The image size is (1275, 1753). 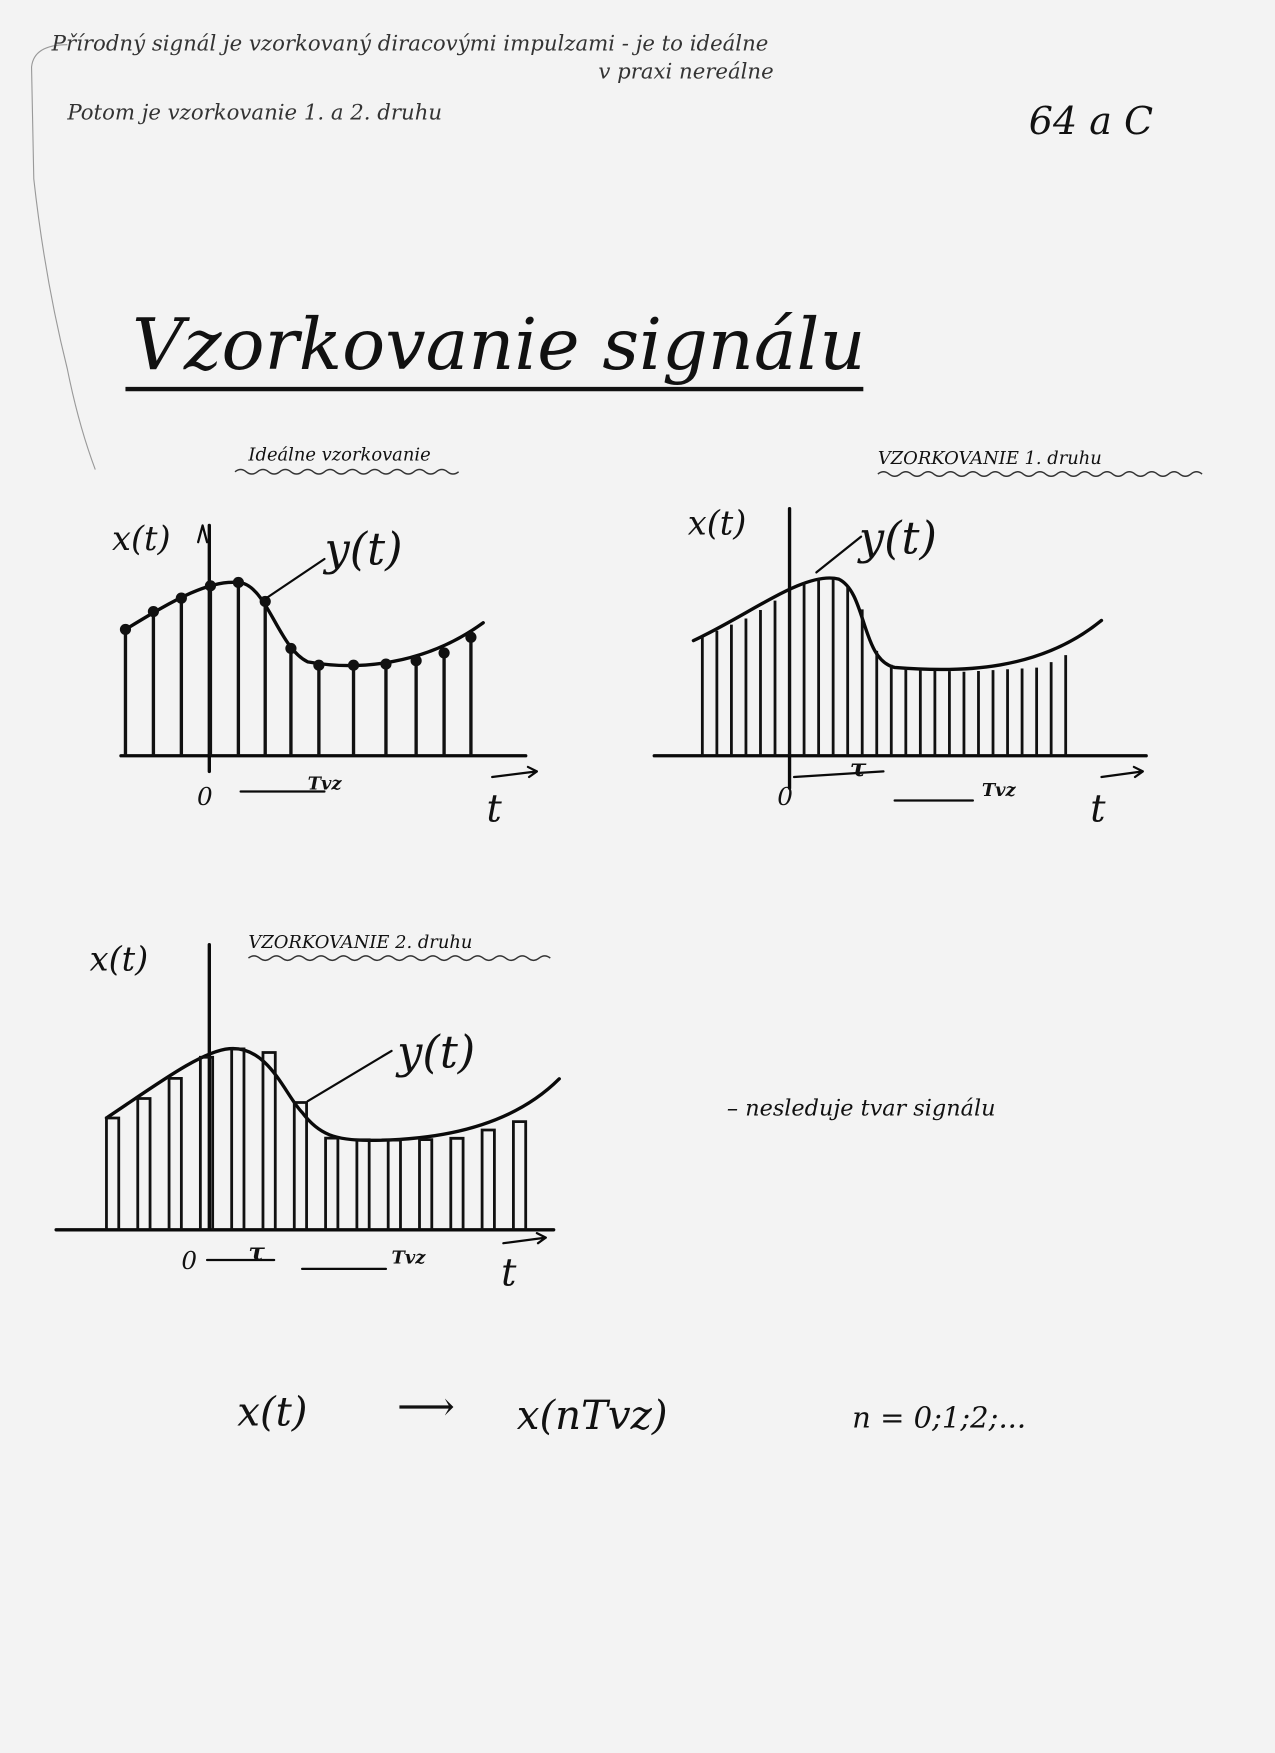 I want to click on pulse-arrow, so click(x=838, y=774).